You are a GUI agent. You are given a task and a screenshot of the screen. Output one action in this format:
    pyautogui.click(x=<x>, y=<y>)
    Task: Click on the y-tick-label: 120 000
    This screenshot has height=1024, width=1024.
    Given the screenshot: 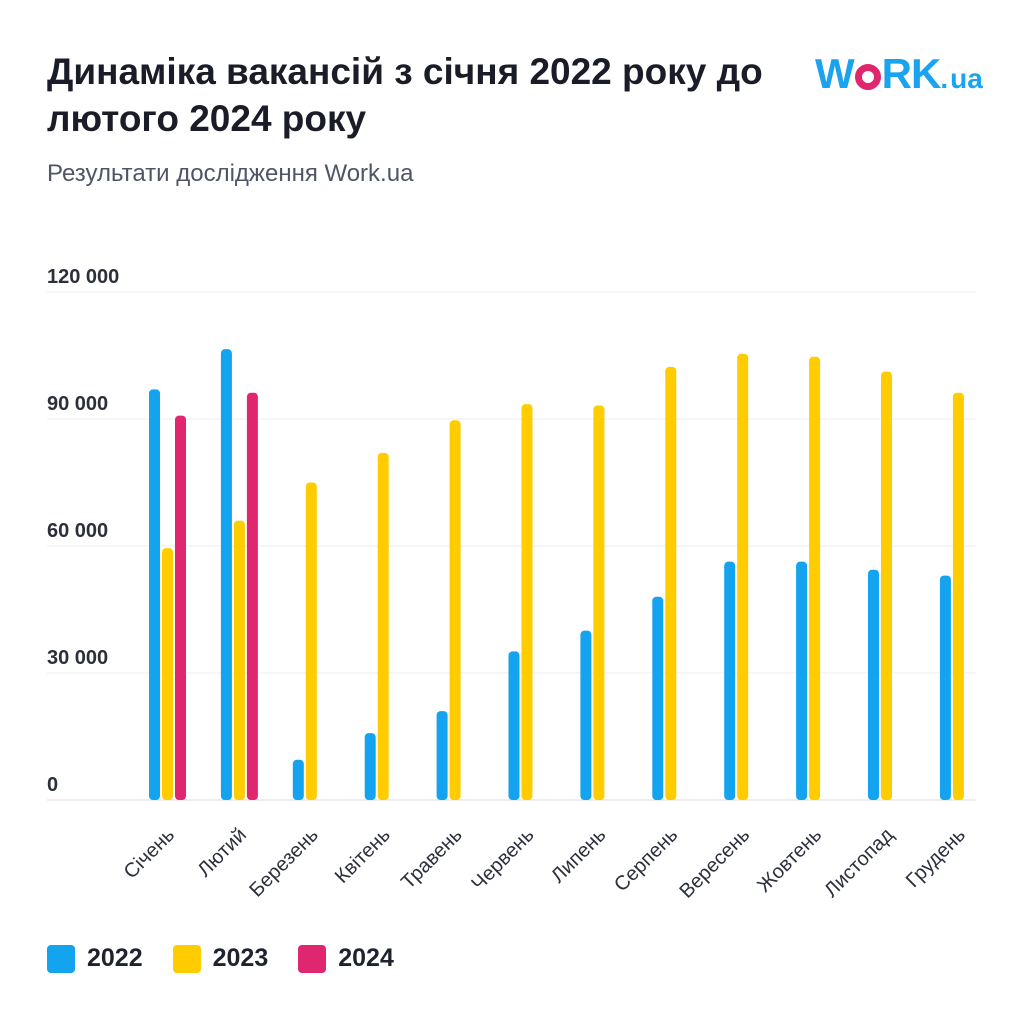 What is the action you would take?
    pyautogui.click(x=83, y=277)
    